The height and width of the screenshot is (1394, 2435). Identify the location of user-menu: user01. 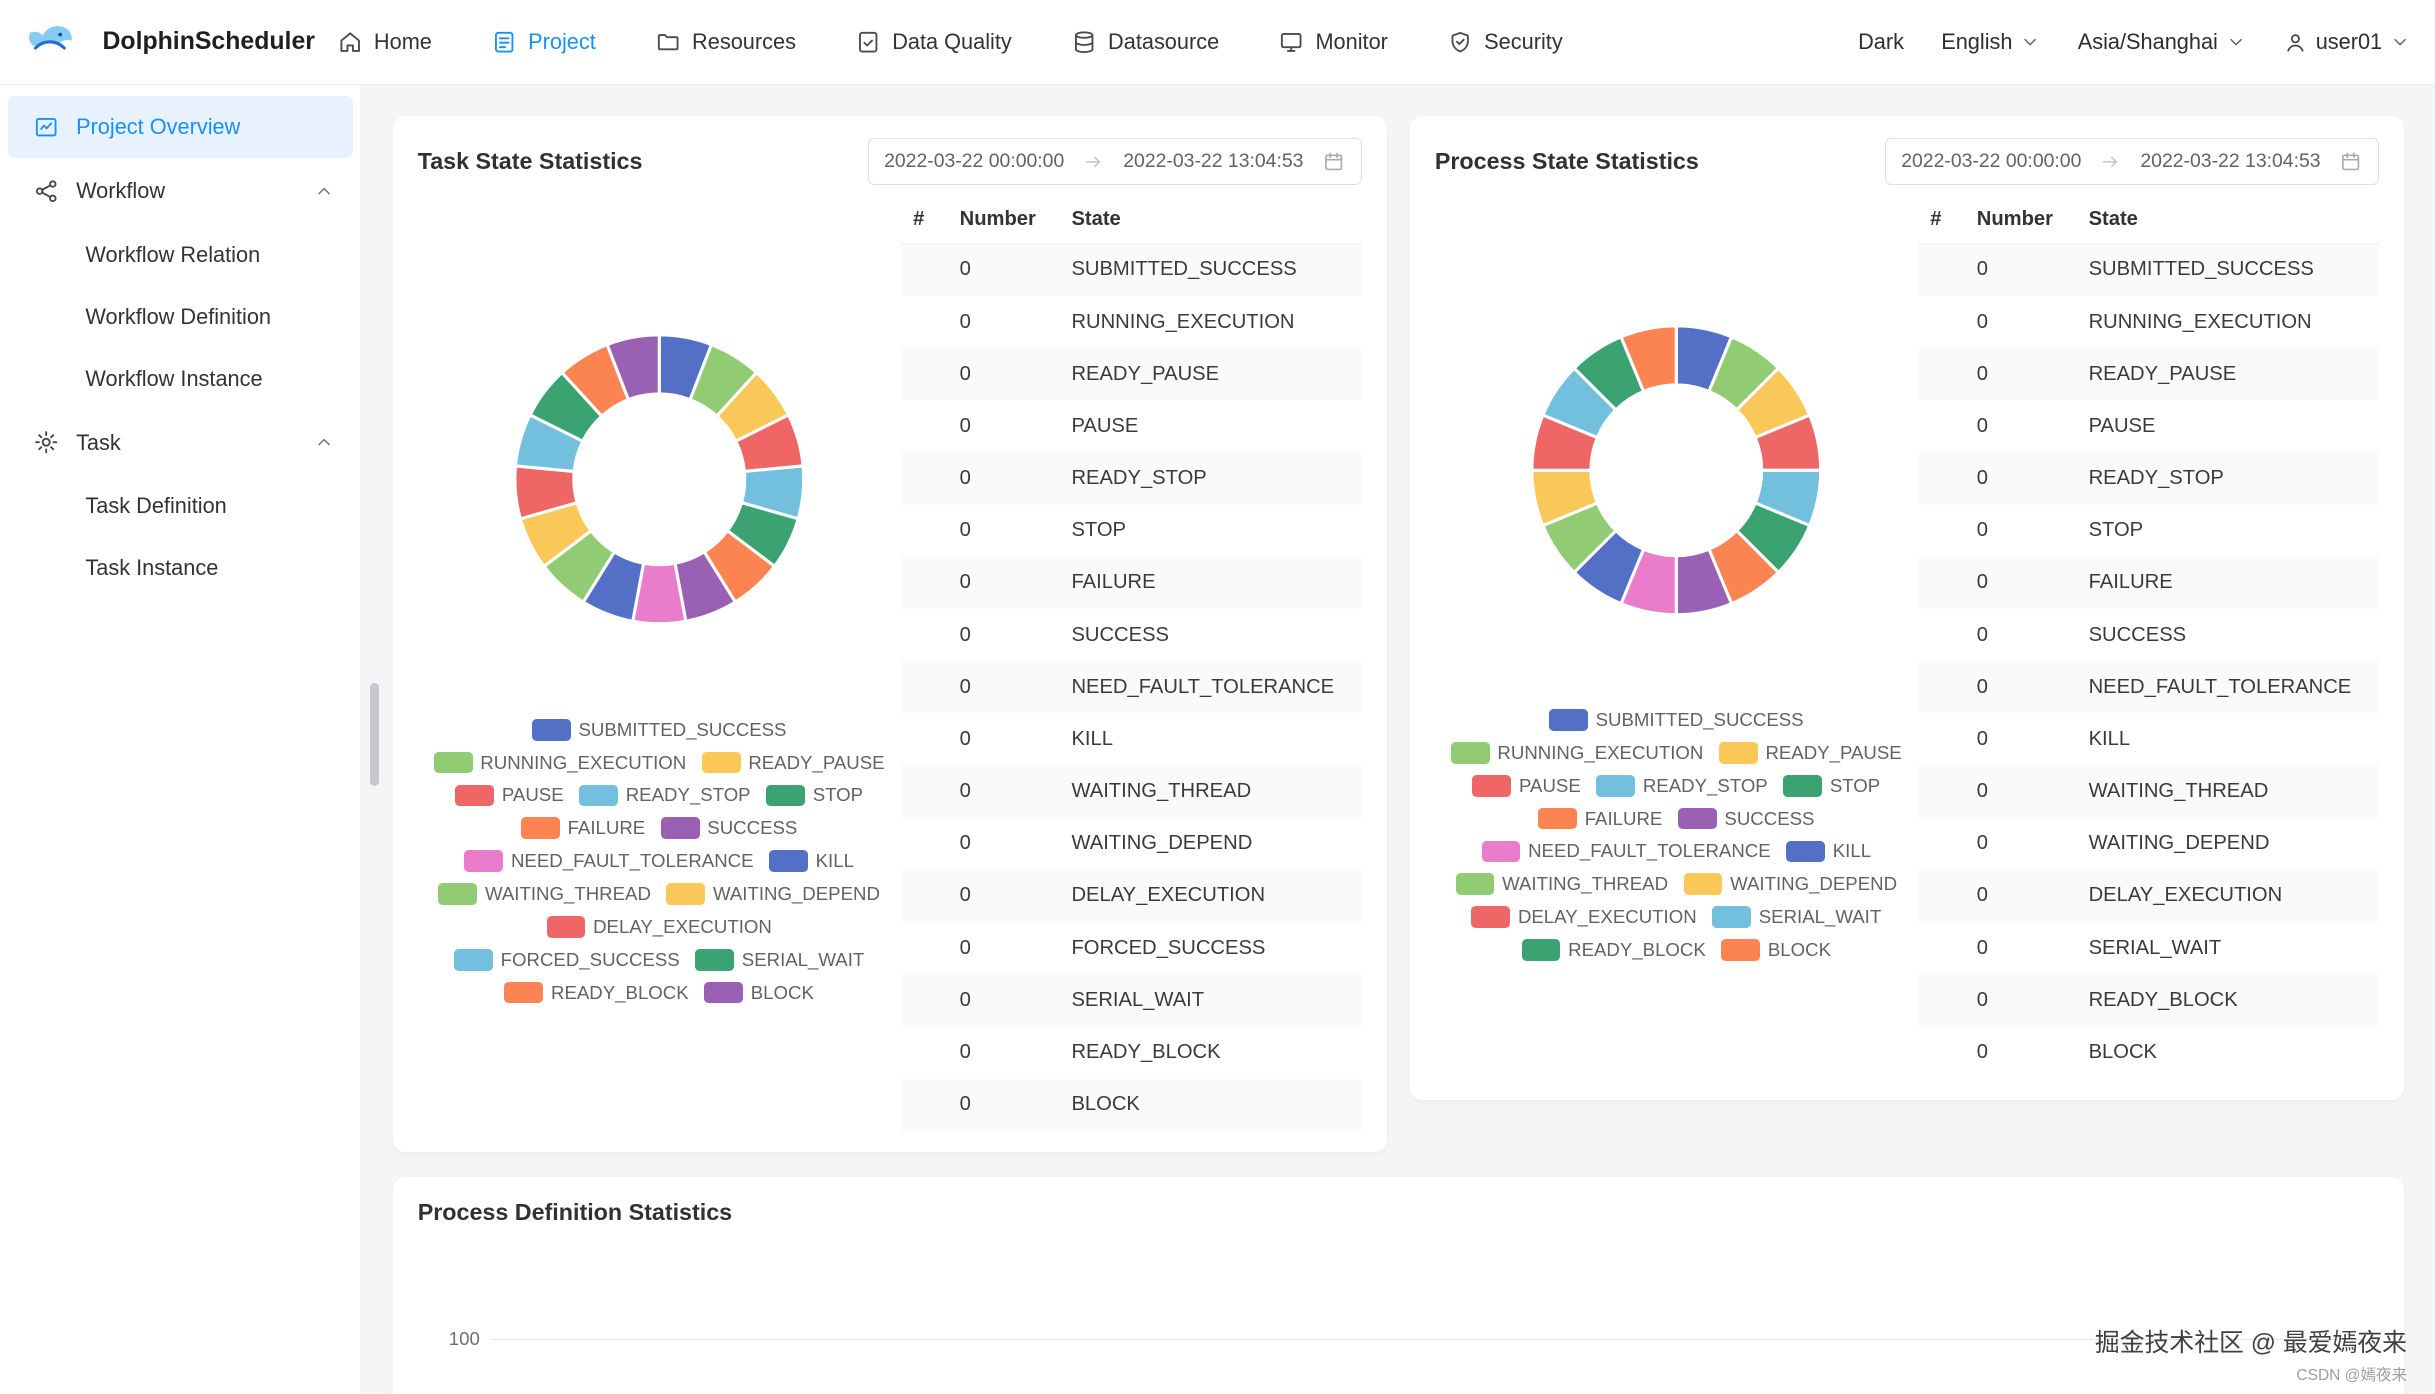
(2346, 42).